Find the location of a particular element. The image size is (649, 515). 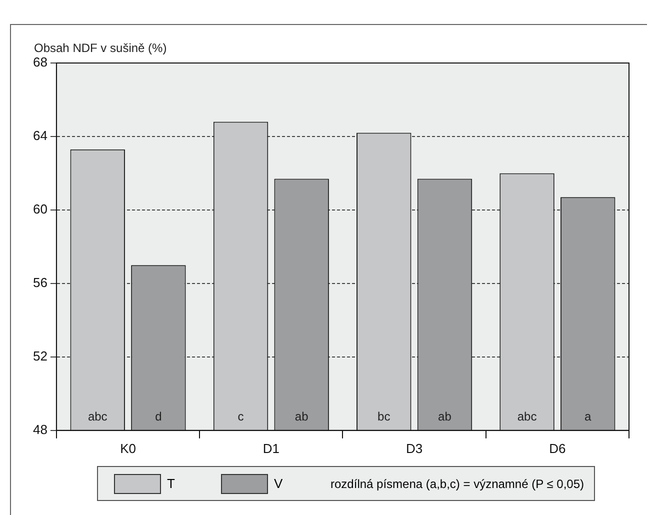

x-tick-label: K0 is located at coordinates (128, 448).